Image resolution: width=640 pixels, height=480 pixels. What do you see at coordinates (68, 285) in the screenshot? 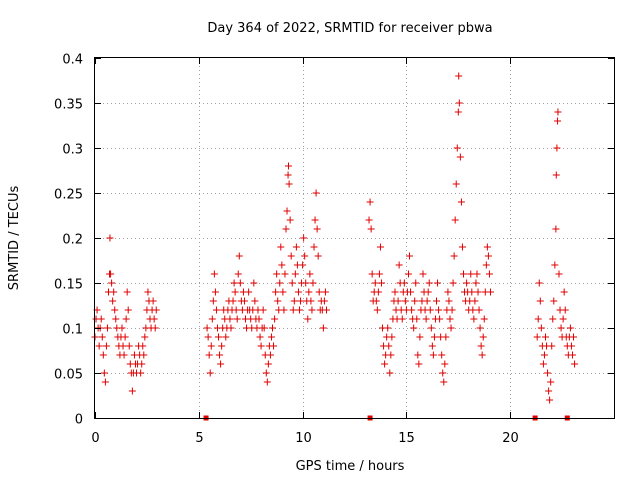
I see `y-tick-label: 0.15` at bounding box center [68, 285].